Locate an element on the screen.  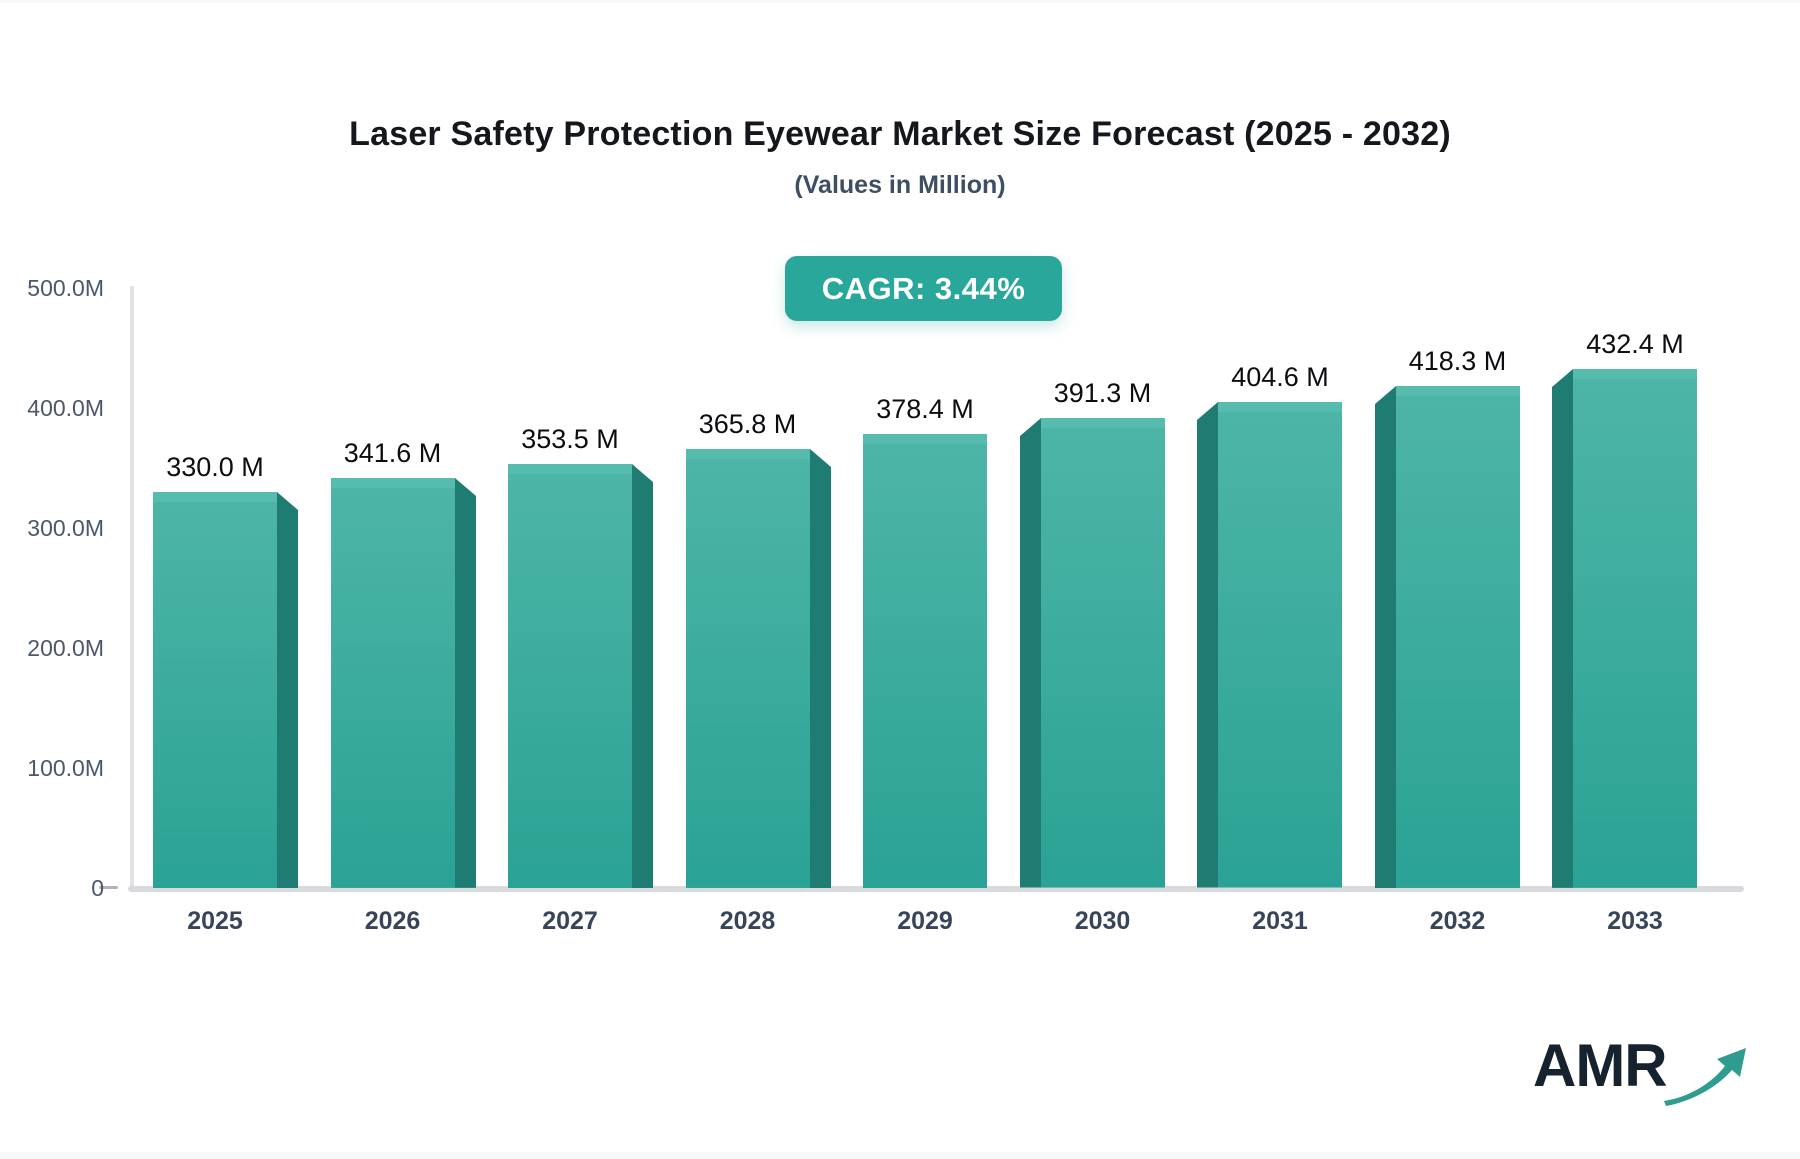
y-tick-label-0: 0 is located at coordinates (97, 888).